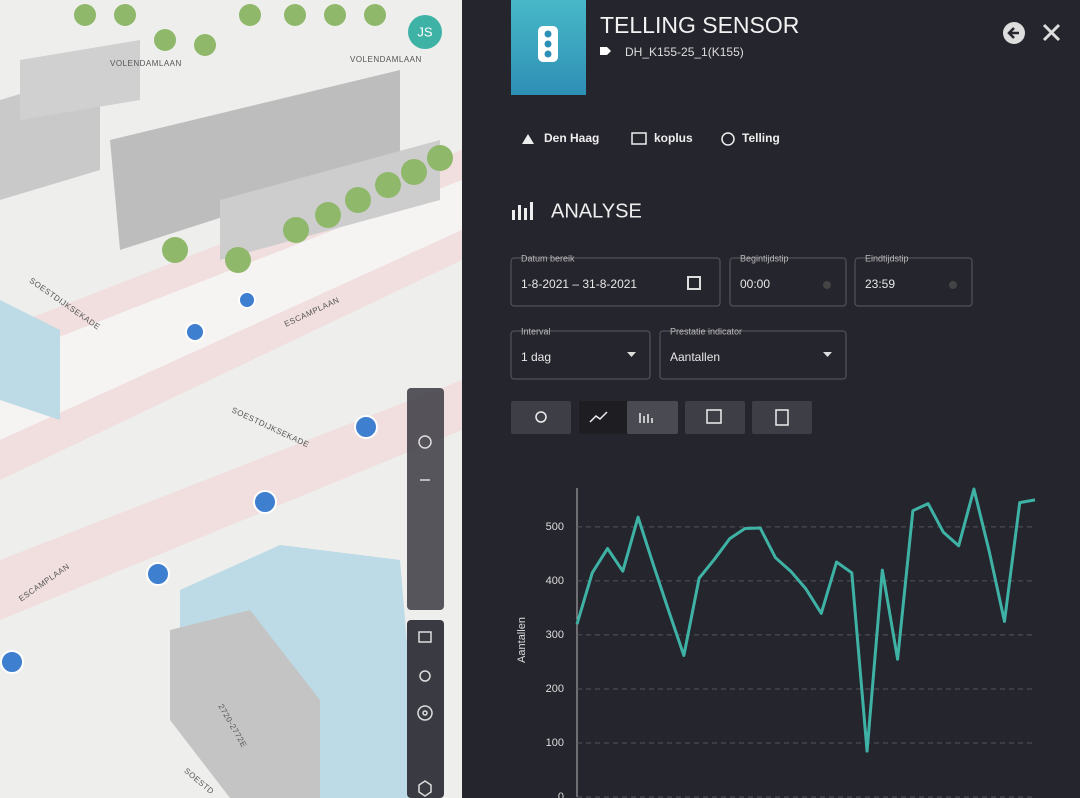 The image size is (1080, 798). I want to click on bar-chart-button, so click(652, 417).